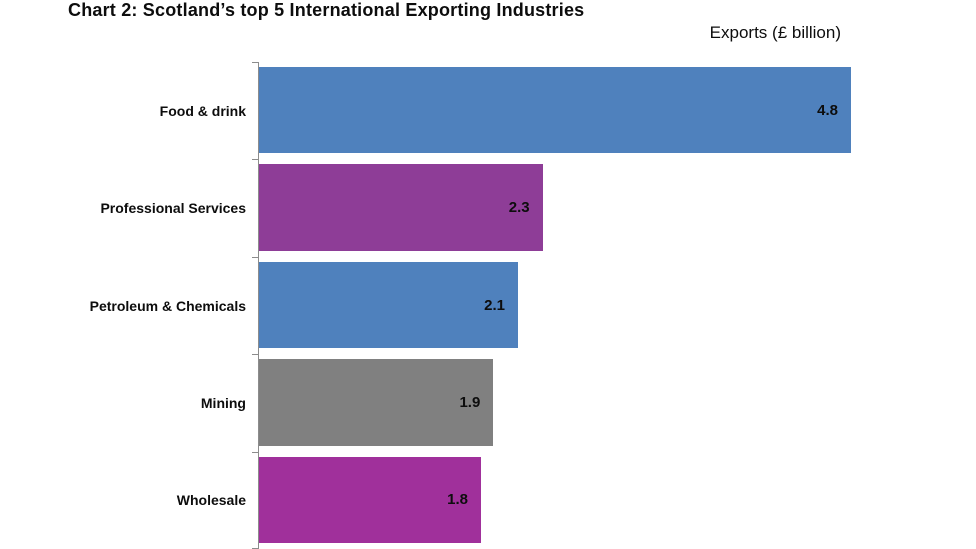 The width and height of the screenshot is (976, 549). I want to click on bar-track: 4.8, so click(607, 111).